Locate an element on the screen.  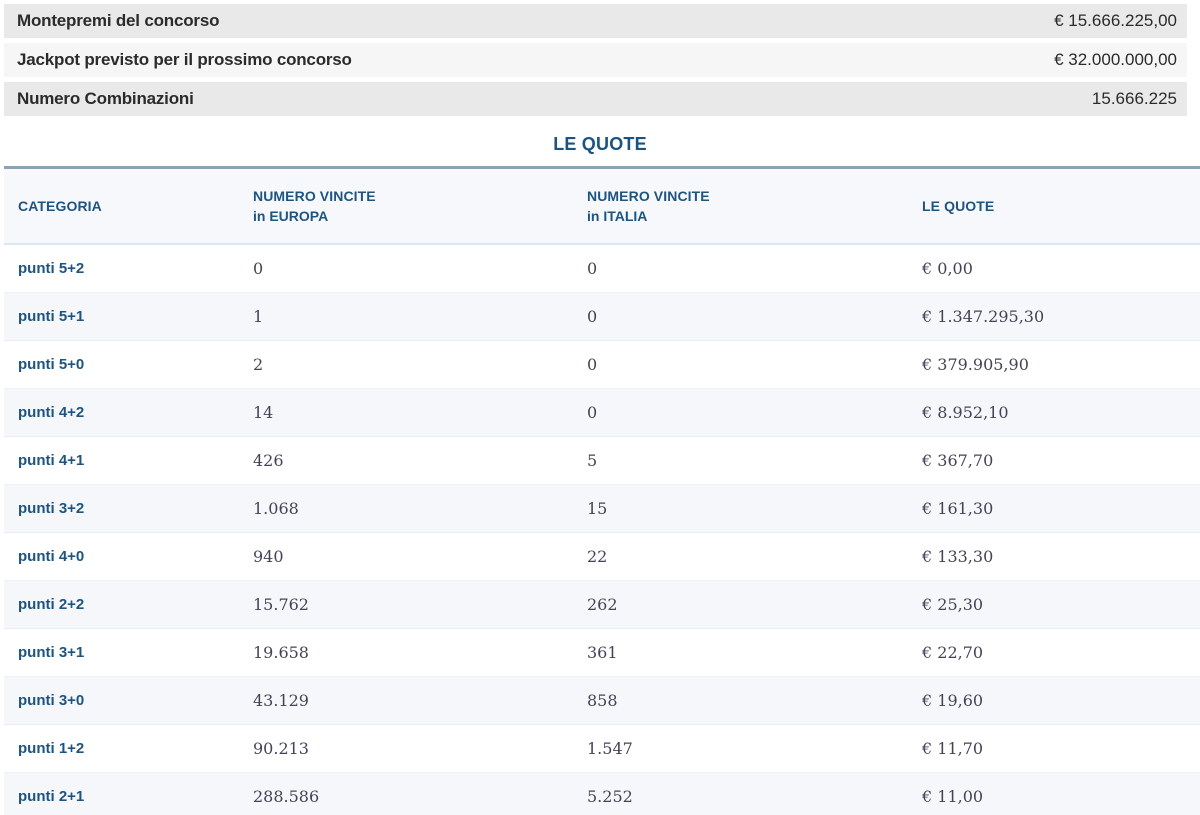
category-cell: punti 3+1 is located at coordinates (51, 652).